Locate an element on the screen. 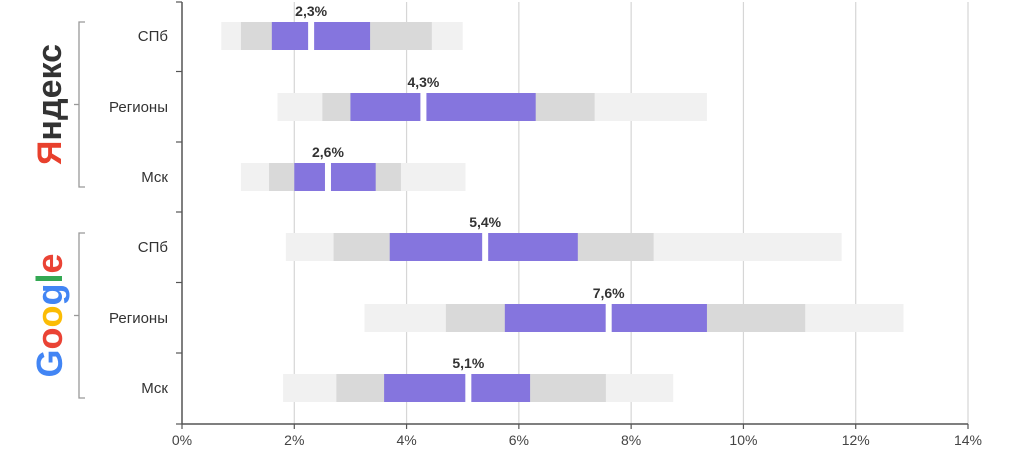  google-logo: Google is located at coordinates (49, 315).